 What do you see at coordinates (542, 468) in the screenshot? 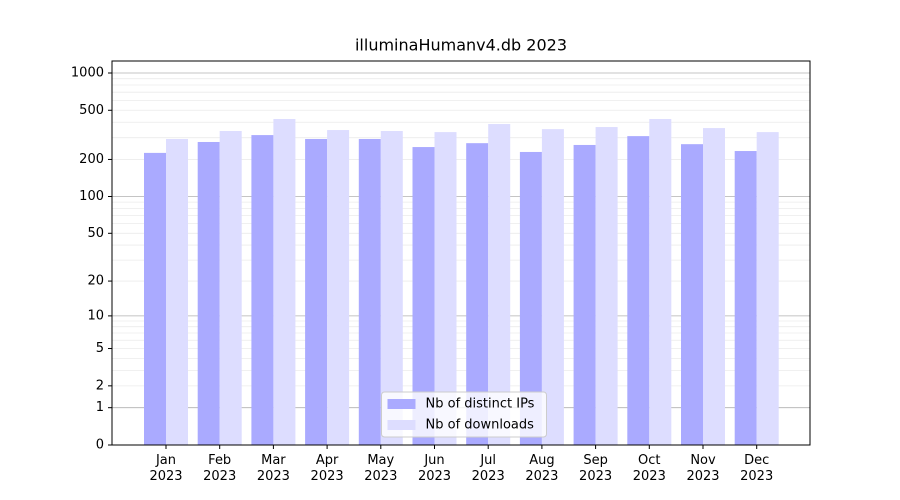
I see `x-tick-label: Aug 2023` at bounding box center [542, 468].